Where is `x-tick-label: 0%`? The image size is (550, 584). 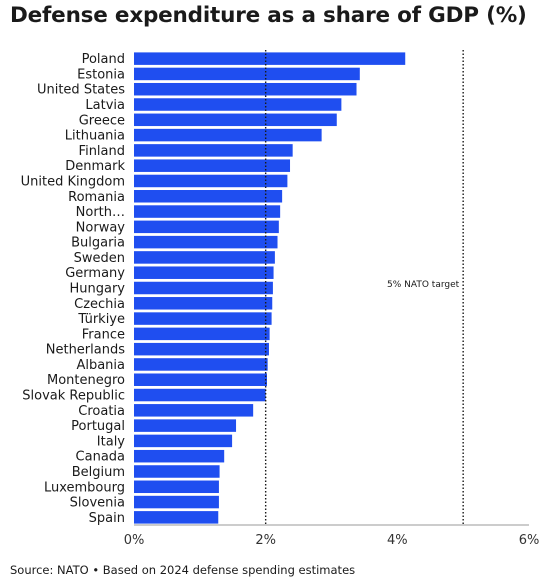
x-tick-label: 0% is located at coordinates (134, 540).